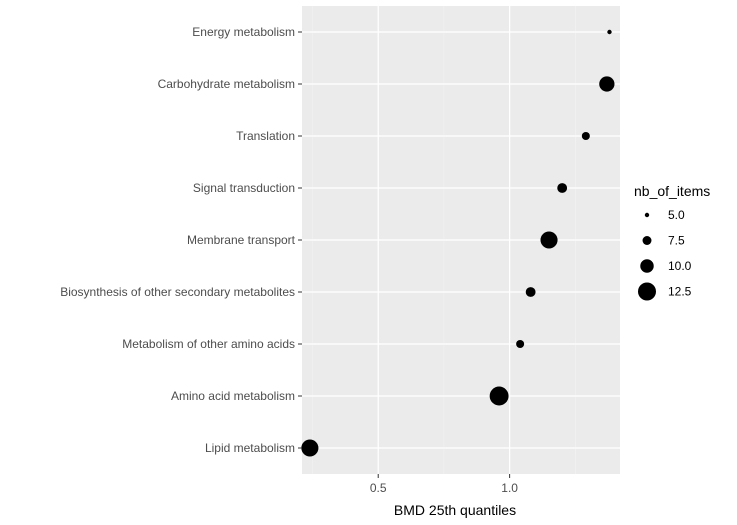 The height and width of the screenshot is (525, 737). I want to click on x-axis: 0.5 1.0, so click(444, 484).